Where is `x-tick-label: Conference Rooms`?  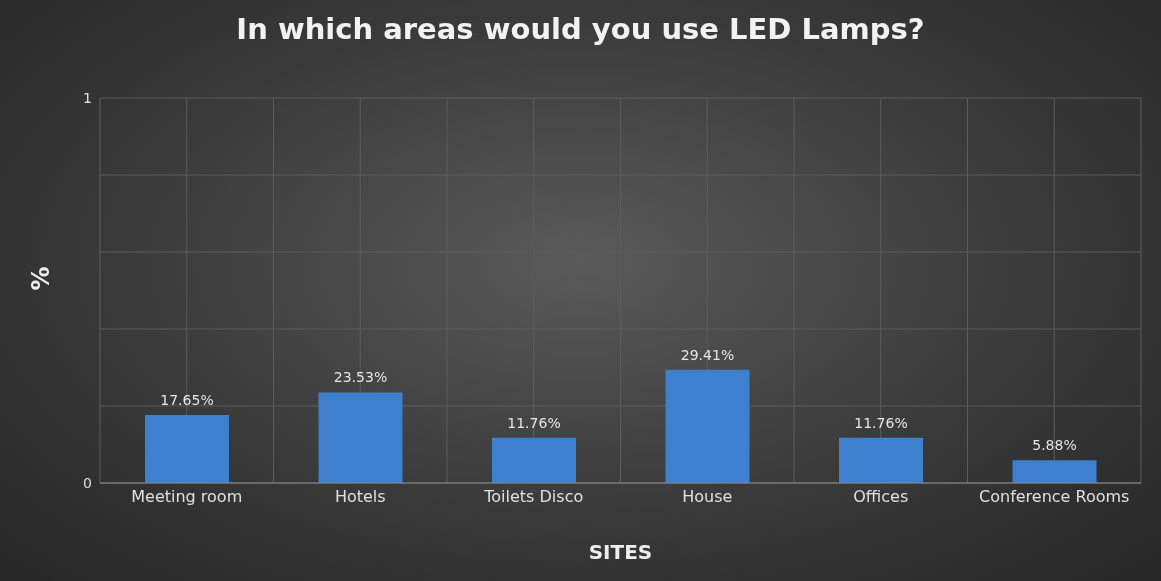 x-tick-label: Conference Rooms is located at coordinates (1054, 497).